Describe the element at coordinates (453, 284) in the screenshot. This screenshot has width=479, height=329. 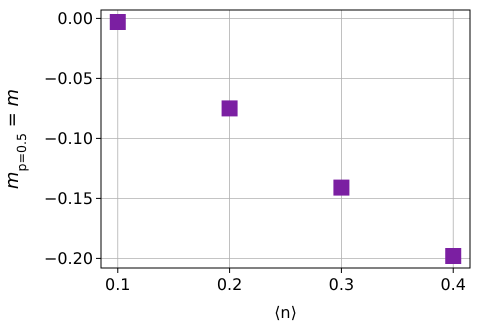
I see `x-tick-label: 0.4` at that location.